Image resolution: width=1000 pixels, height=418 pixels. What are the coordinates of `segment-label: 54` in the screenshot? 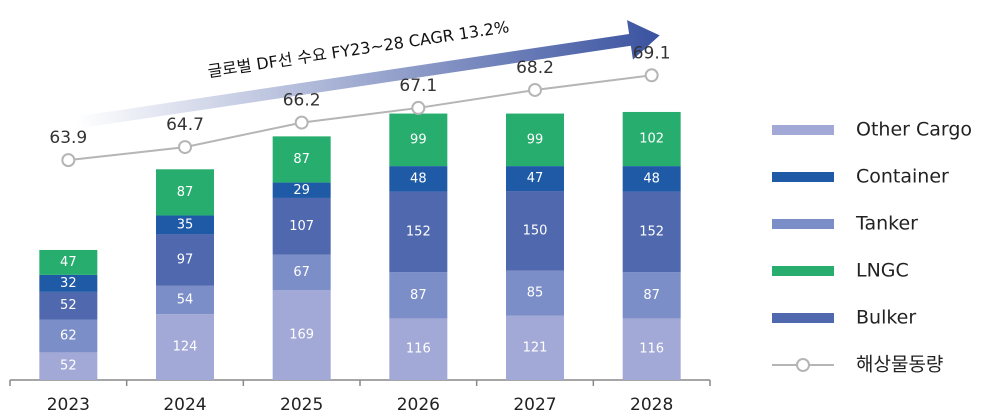 It's located at (185, 299).